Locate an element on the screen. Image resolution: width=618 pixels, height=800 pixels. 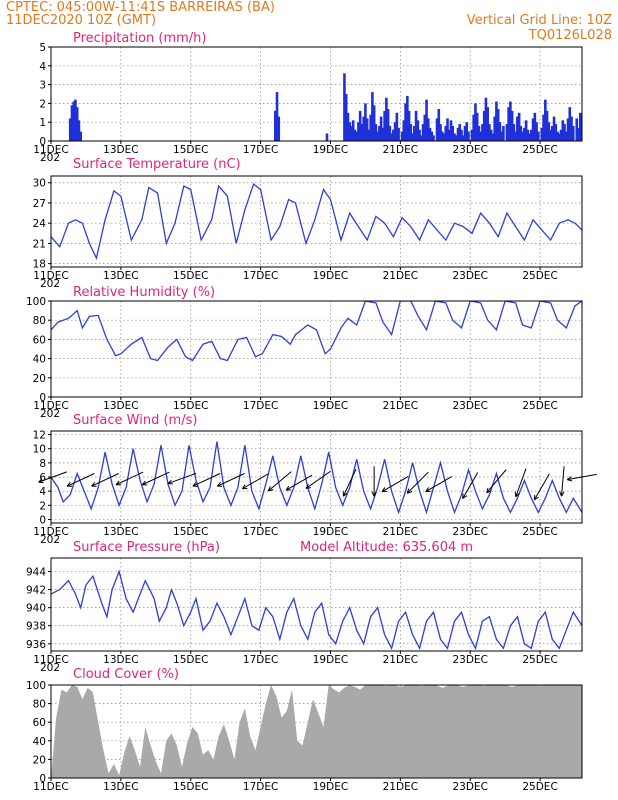
y-tick-label: 2 is located at coordinates (42, 104).